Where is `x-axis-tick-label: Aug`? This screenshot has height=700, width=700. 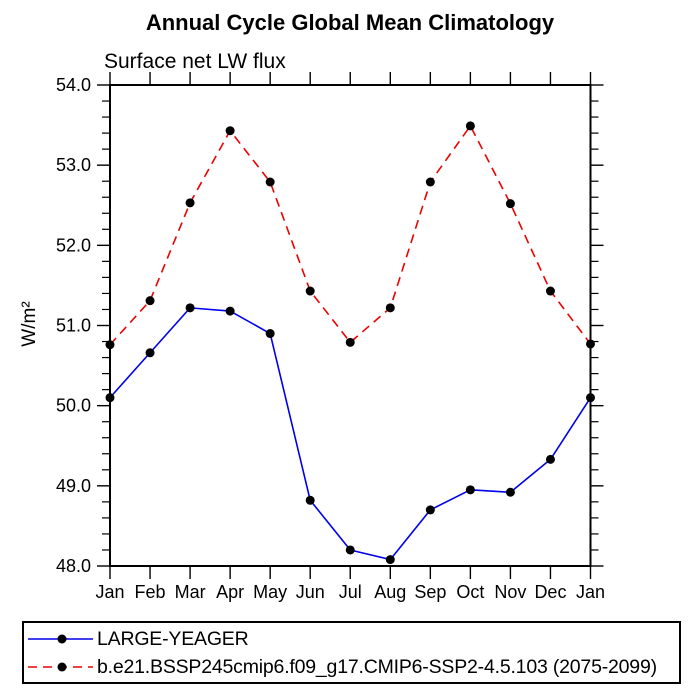
x-axis-tick-label: Aug is located at coordinates (390, 592).